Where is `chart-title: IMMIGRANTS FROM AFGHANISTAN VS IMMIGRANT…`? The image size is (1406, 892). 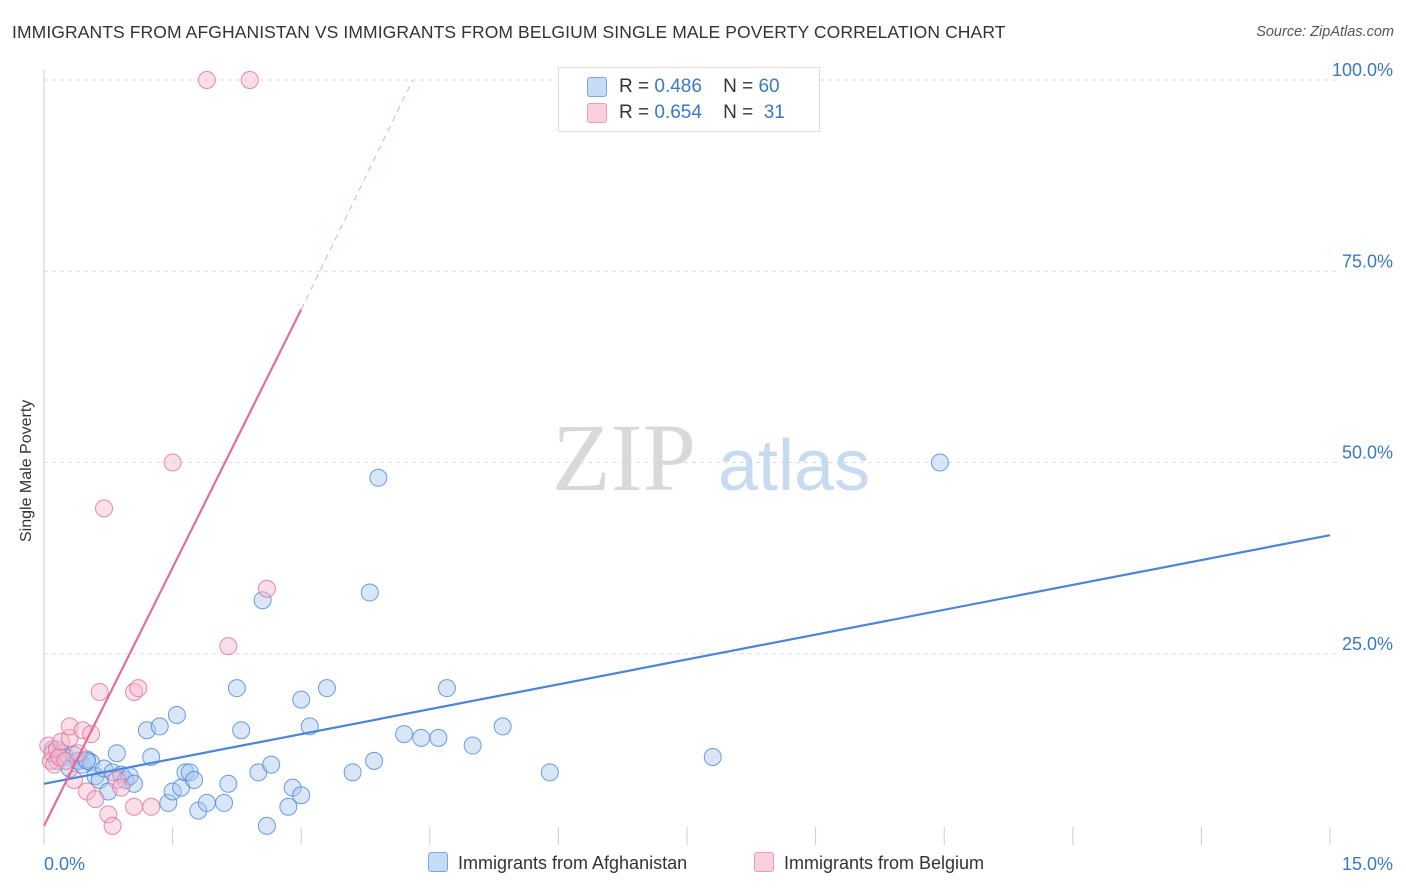
chart-title: IMMIGRANTS FROM AFGHANISTAN VS IMMIGRANT… is located at coordinates (509, 32).